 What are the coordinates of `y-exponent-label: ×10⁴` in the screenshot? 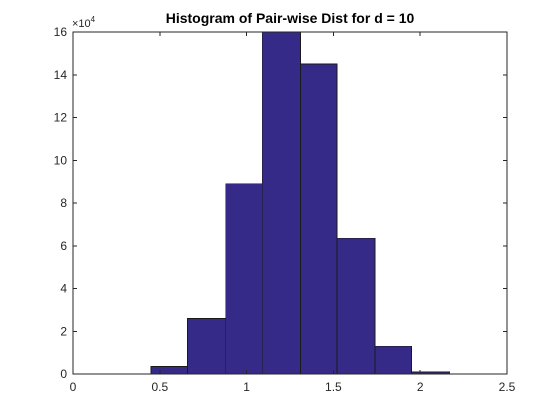 It's located at (84, 22).